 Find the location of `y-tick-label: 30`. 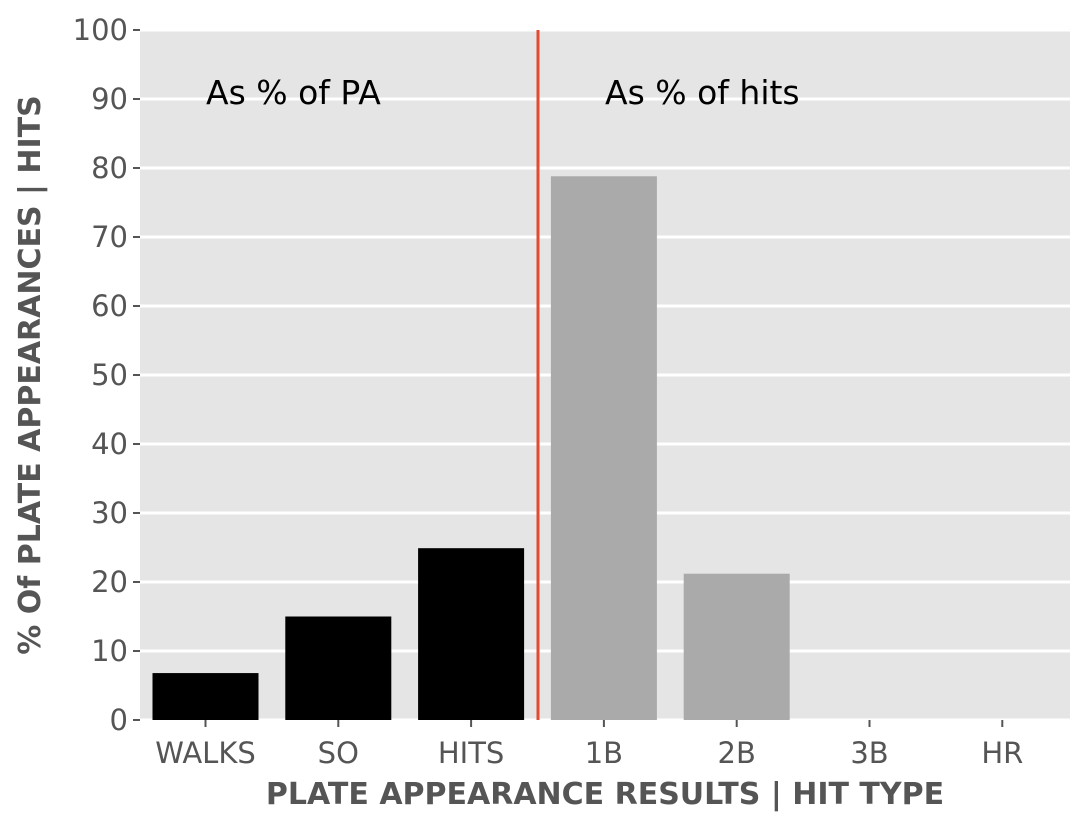

y-tick-label: 30 is located at coordinates (109, 513).